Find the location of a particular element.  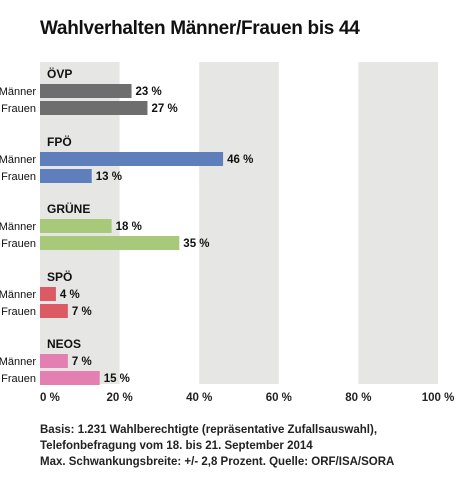

x-tick-label: 40 % is located at coordinates (199, 398).